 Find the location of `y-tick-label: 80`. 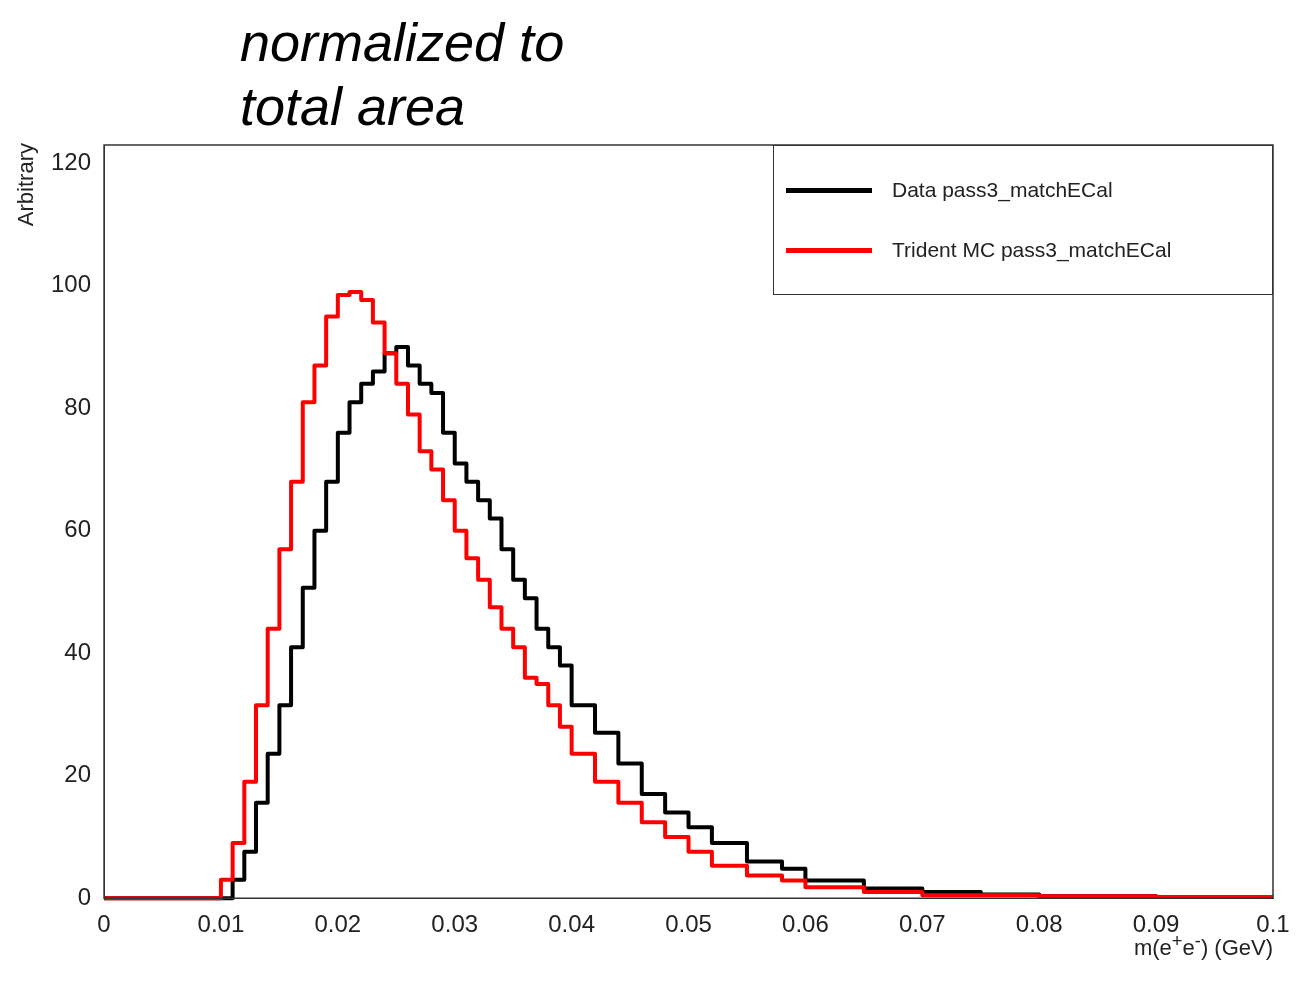

y-tick-label: 80 is located at coordinates (78, 406).